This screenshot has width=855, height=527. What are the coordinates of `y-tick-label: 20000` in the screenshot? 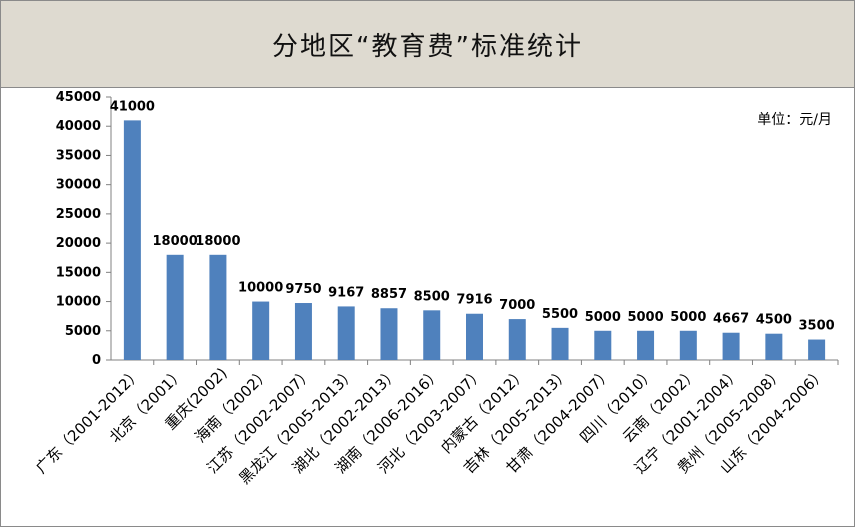 It's located at (78, 243).